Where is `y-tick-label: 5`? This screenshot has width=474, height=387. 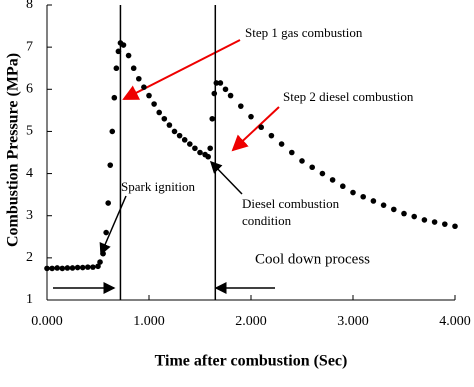
y-tick-label: 5 is located at coordinates (29, 131).